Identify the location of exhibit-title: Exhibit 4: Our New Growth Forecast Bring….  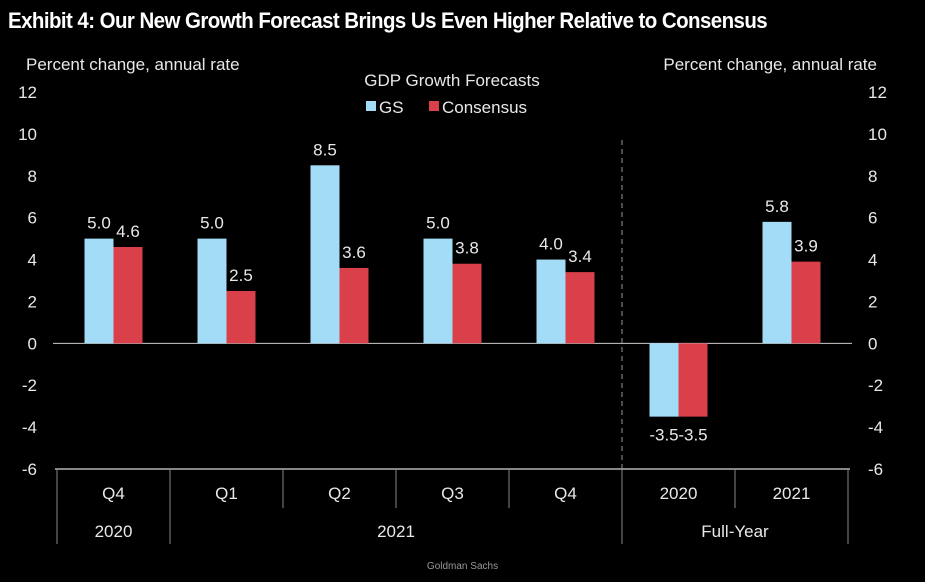
(388, 20).